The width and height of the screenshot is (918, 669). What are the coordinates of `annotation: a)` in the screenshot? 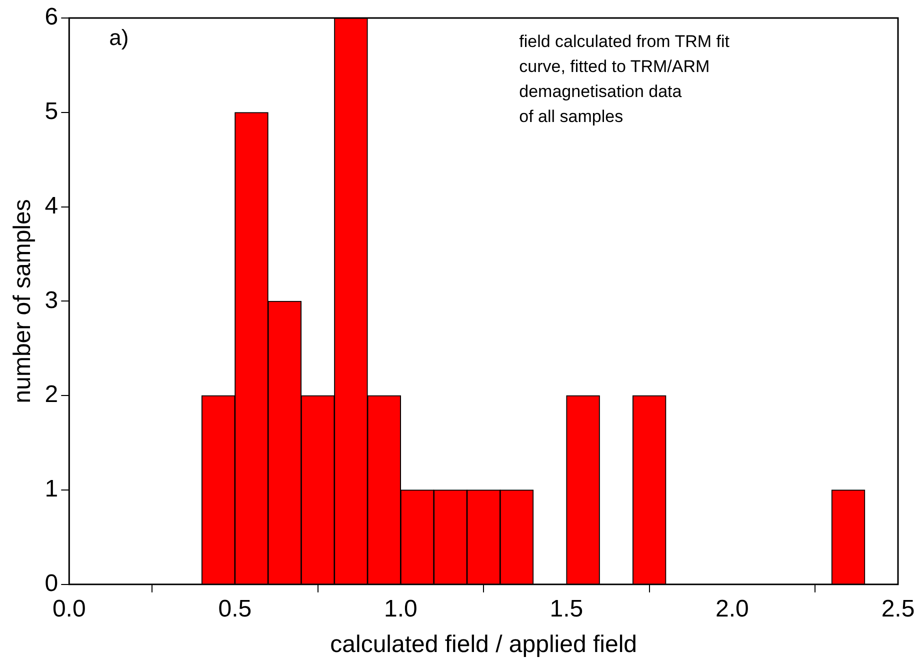 It's located at (119, 37).